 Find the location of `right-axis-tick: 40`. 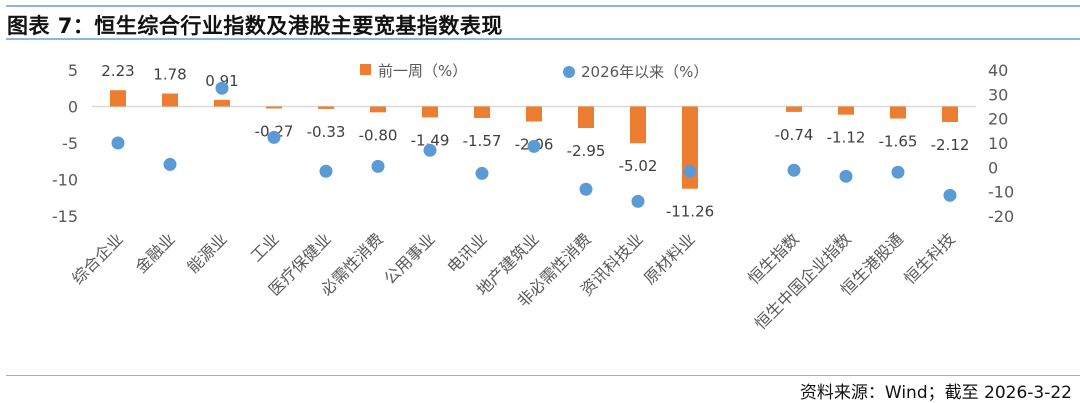

right-axis-tick: 40 is located at coordinates (998, 70).